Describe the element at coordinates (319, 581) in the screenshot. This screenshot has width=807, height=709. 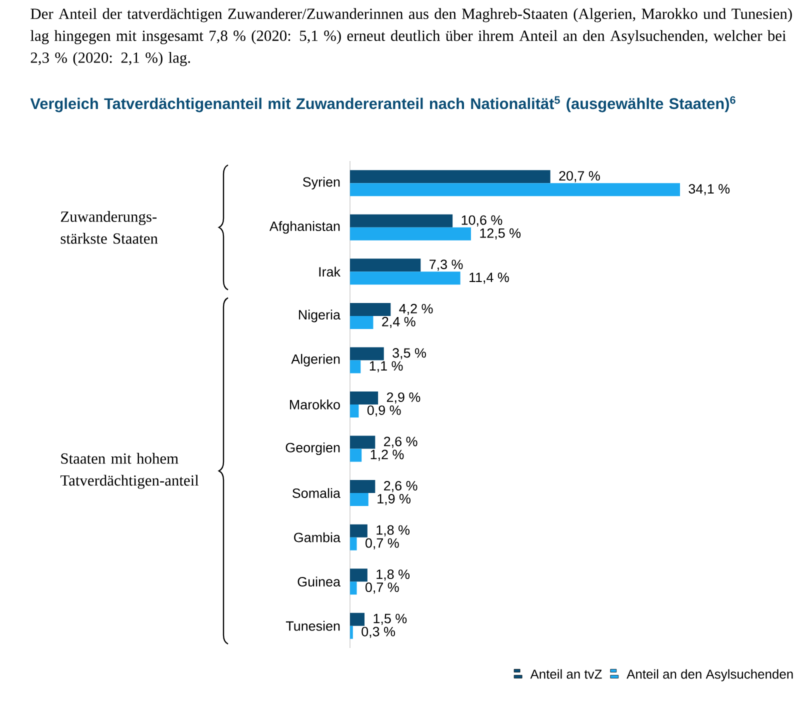
I see `y-tick-label: Guinea` at that location.